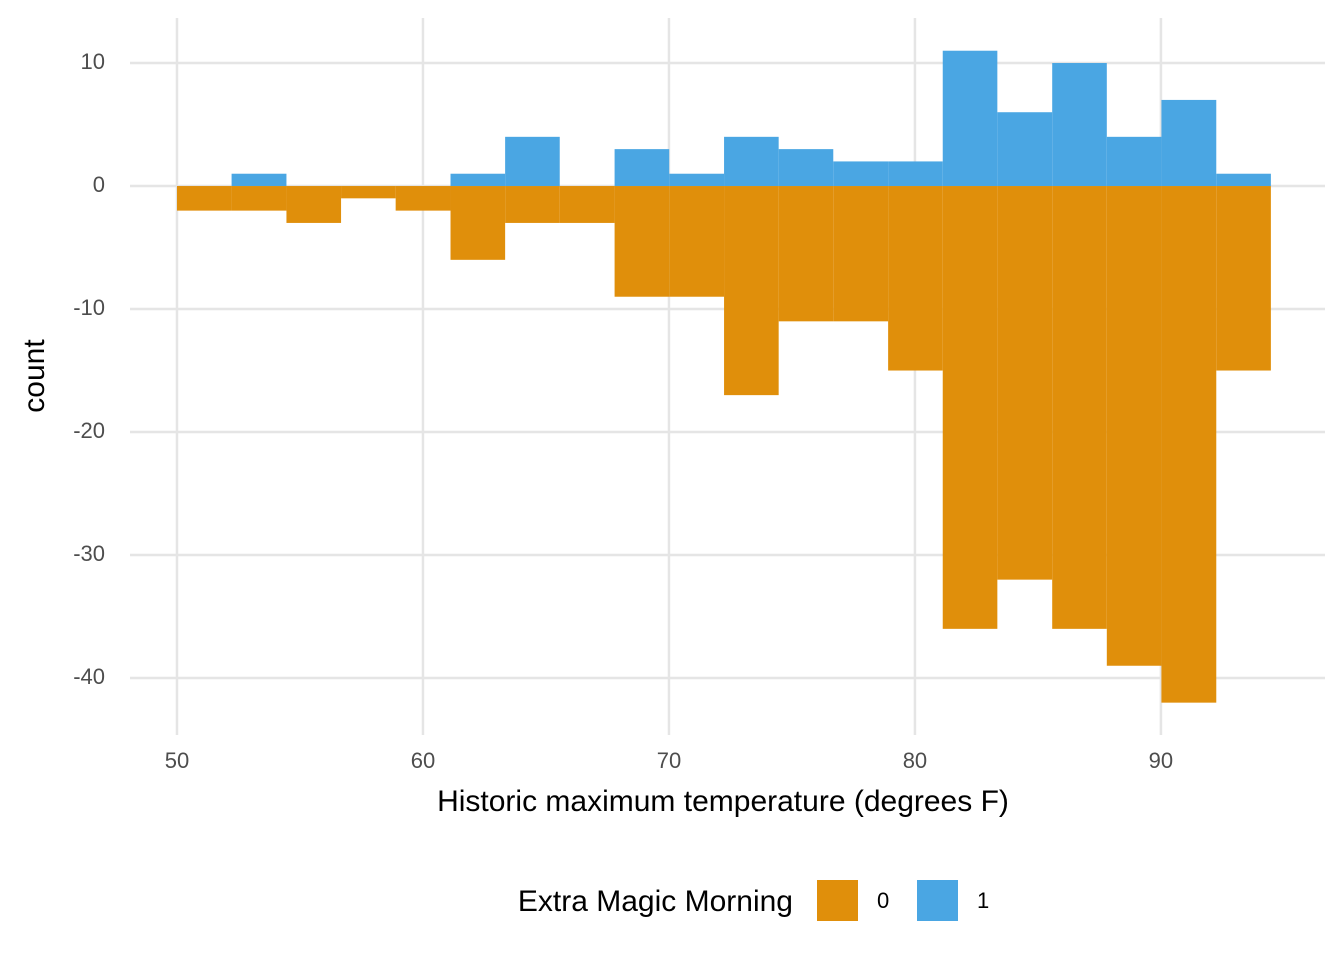 The image size is (1344, 960). Describe the element at coordinates (89, 553) in the screenshot. I see `y-tick-label: -30` at that location.